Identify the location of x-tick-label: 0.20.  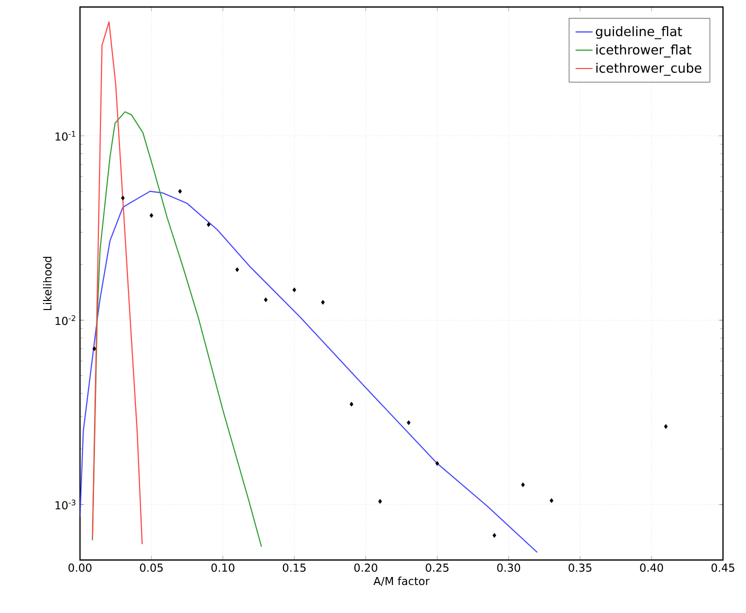
(366, 568).